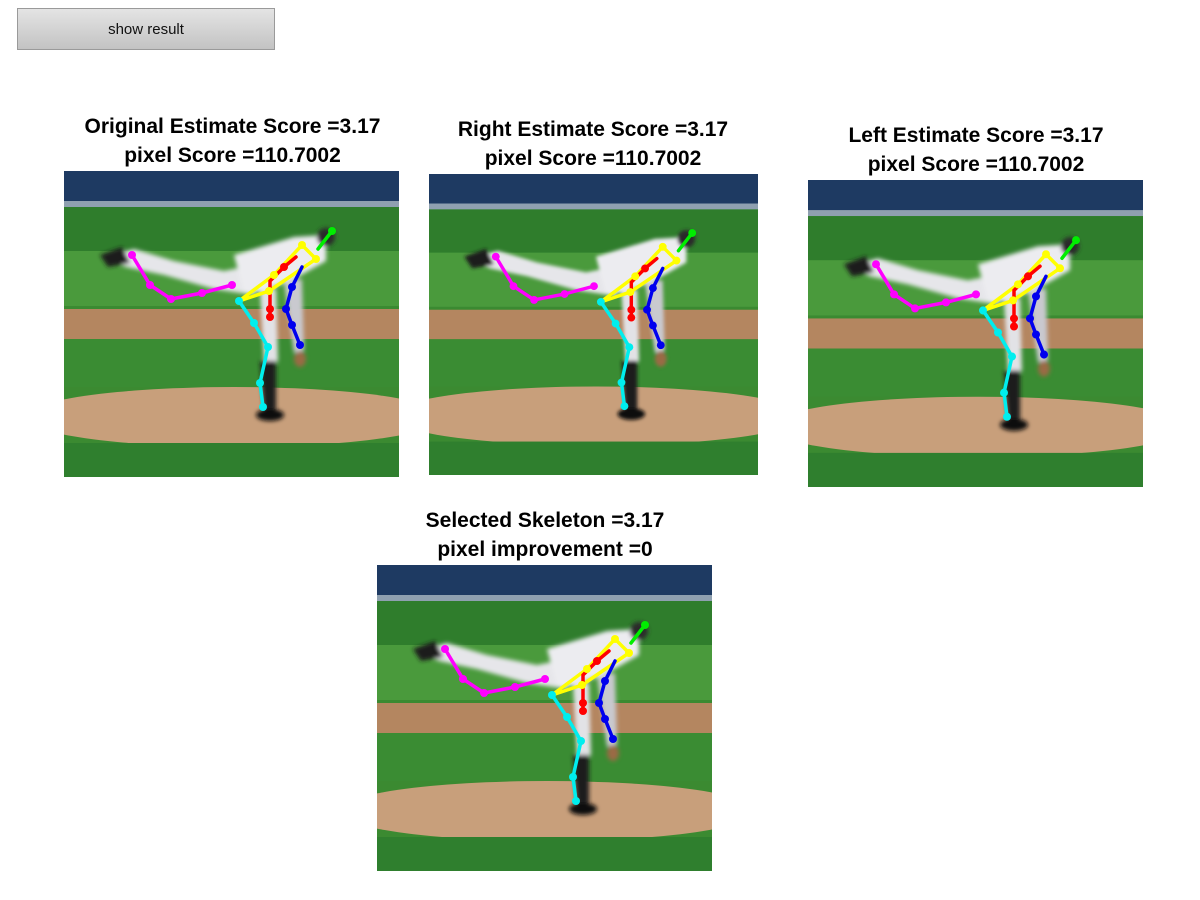 This screenshot has height=900, width=1200. I want to click on right-pixel-score: pixel Score =110.7002, so click(593, 158).